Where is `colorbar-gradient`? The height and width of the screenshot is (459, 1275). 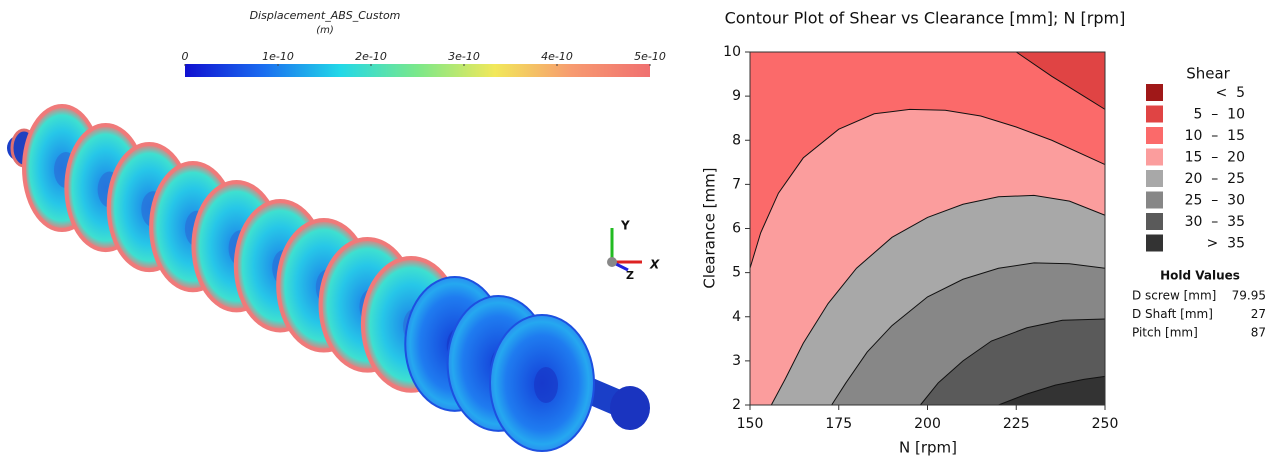
colorbar-gradient is located at coordinates (417, 70).